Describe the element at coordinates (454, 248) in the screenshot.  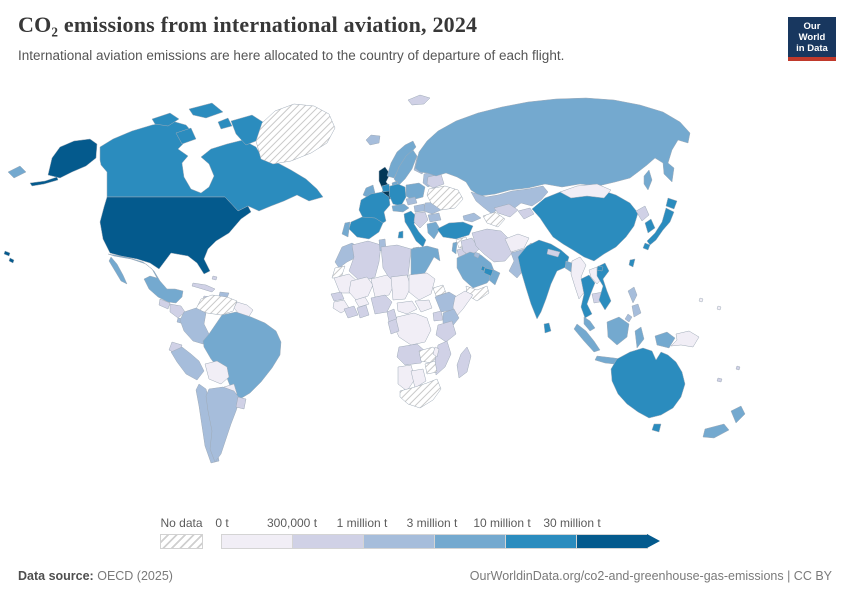
I see `country-israel-lebanon` at that location.